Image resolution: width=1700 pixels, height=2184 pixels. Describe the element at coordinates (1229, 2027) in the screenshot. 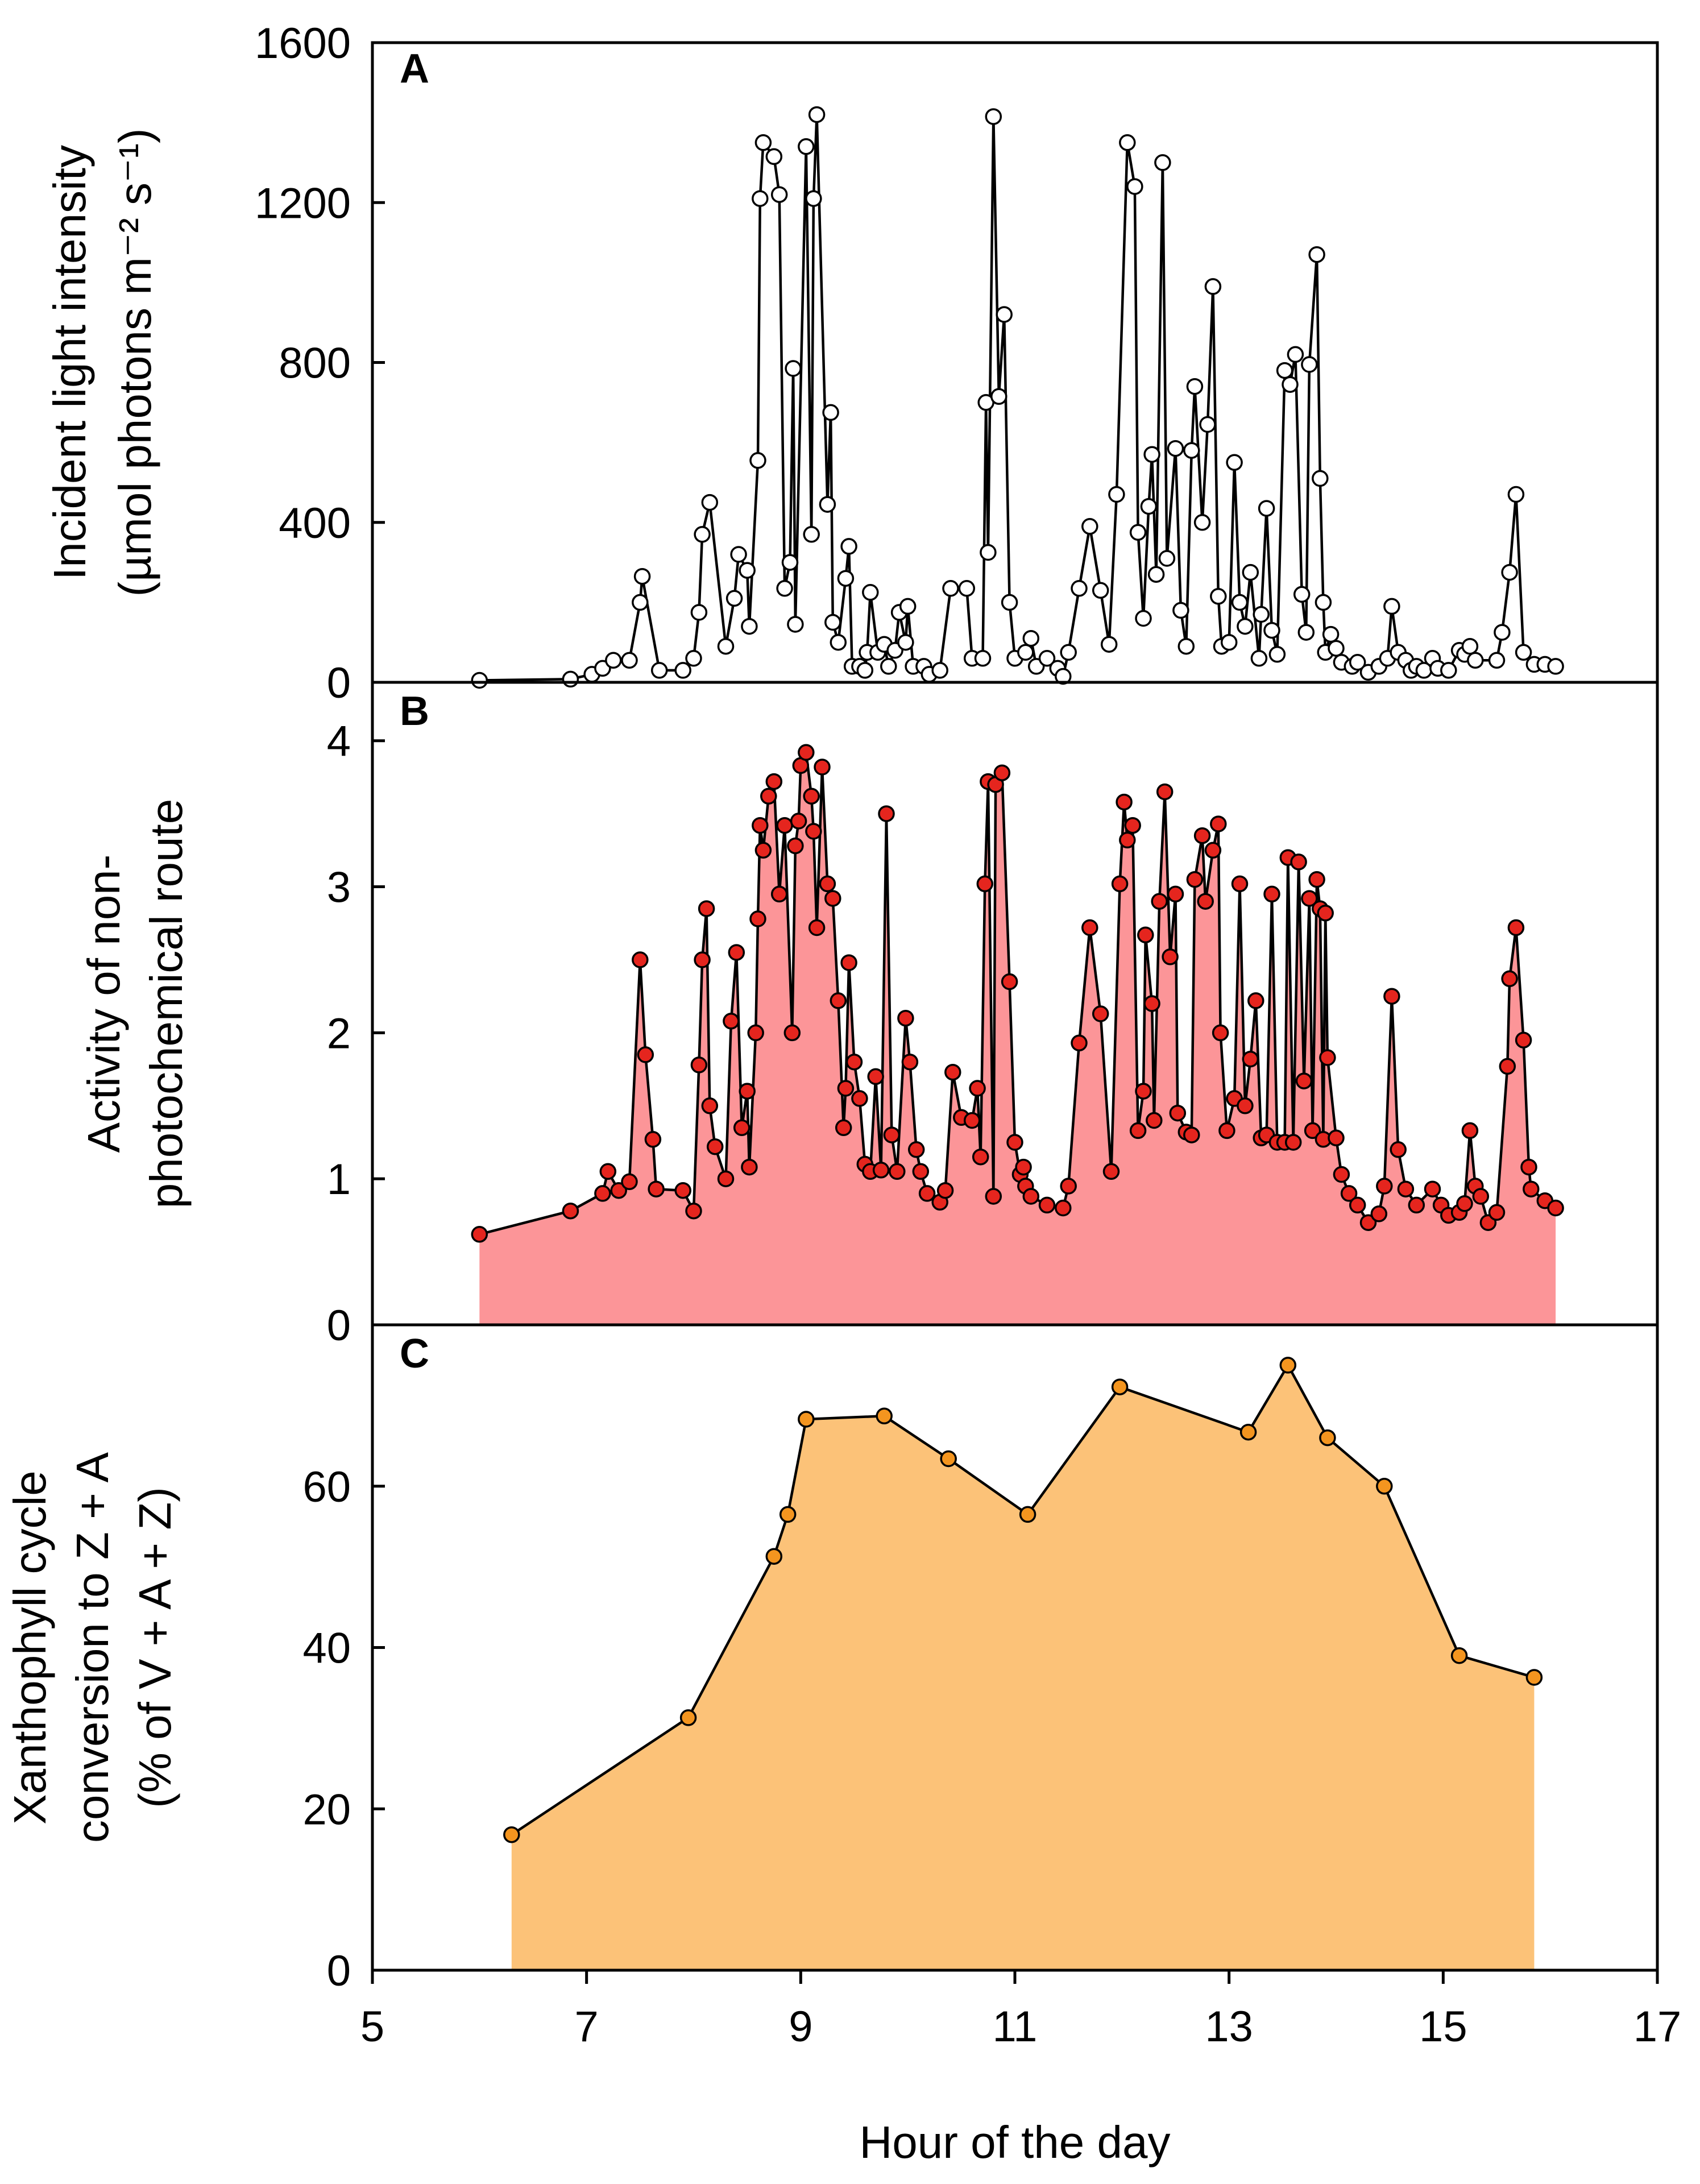

I see `x-tick-label: 13` at that location.